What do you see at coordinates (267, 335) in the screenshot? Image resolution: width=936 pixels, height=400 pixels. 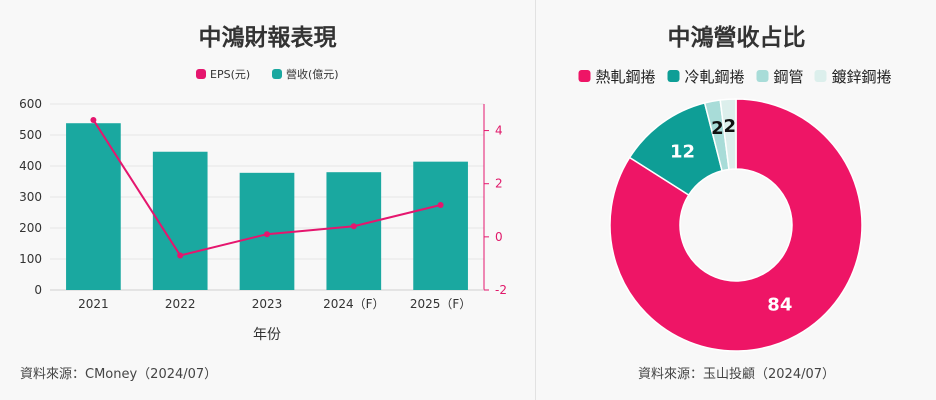 I see `x-axis-title: 年份` at bounding box center [267, 335].